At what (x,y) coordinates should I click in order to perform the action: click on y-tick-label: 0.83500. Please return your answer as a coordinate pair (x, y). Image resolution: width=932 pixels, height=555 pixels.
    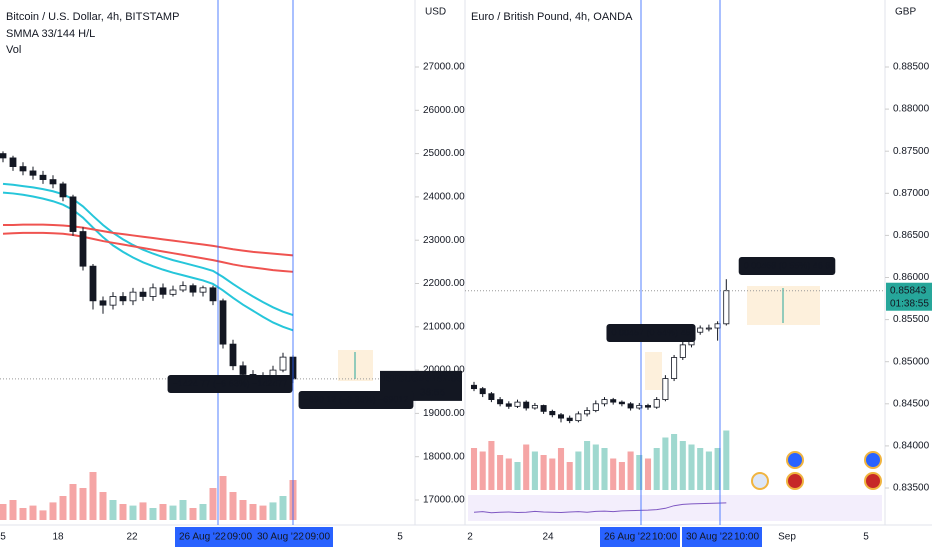
    Looking at the image, I should click on (911, 488).